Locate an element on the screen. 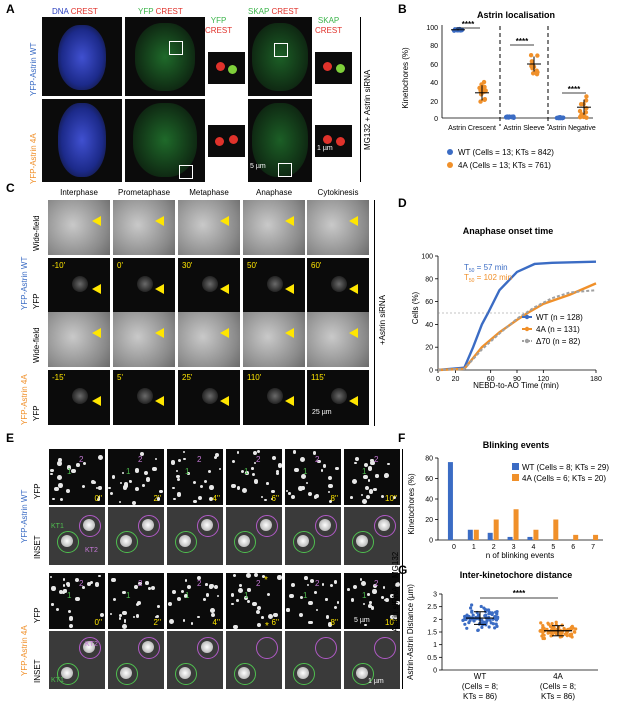  panel-f-legend-wt-swatch is located at coordinates (515, 466).